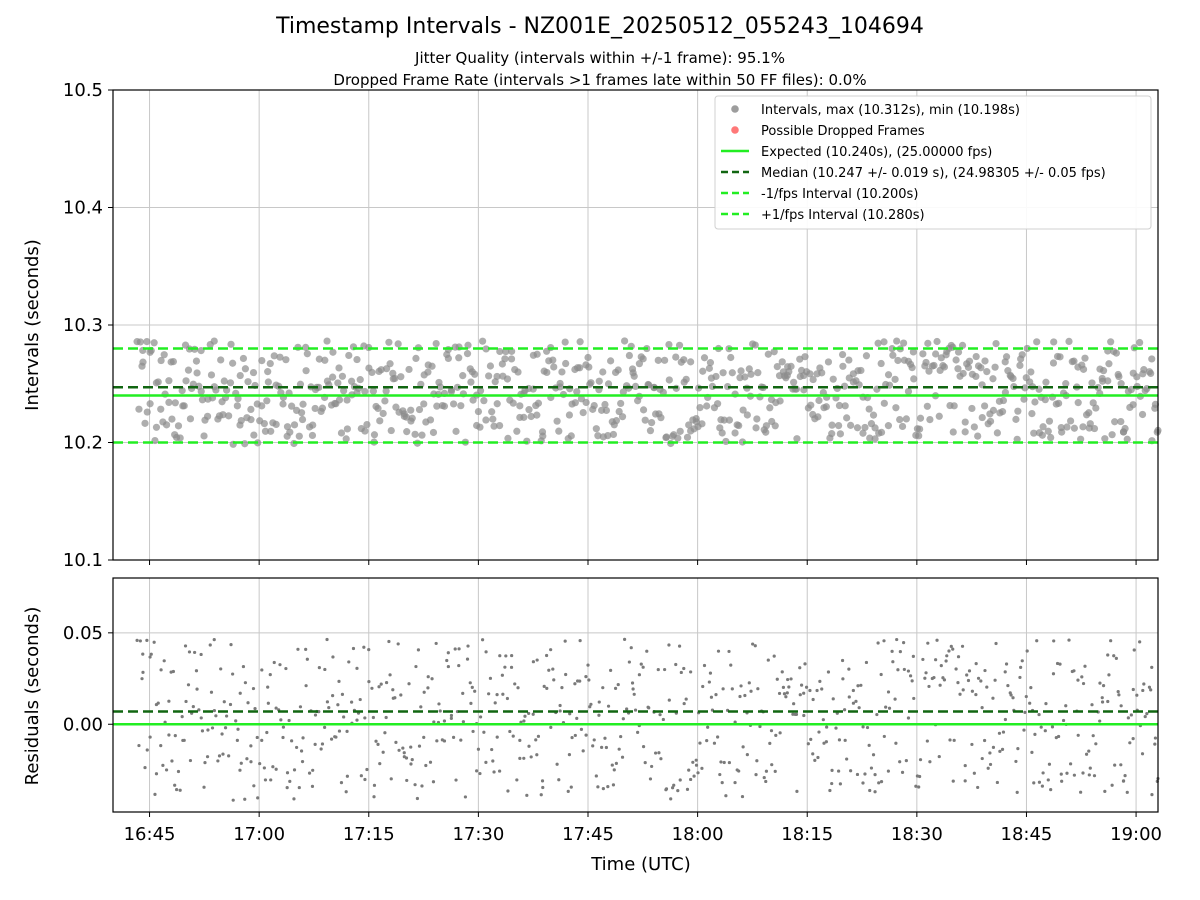 The height and width of the screenshot is (900, 1200). What do you see at coordinates (478, 834) in the screenshot?
I see `x-tick-label: 17:30` at bounding box center [478, 834].